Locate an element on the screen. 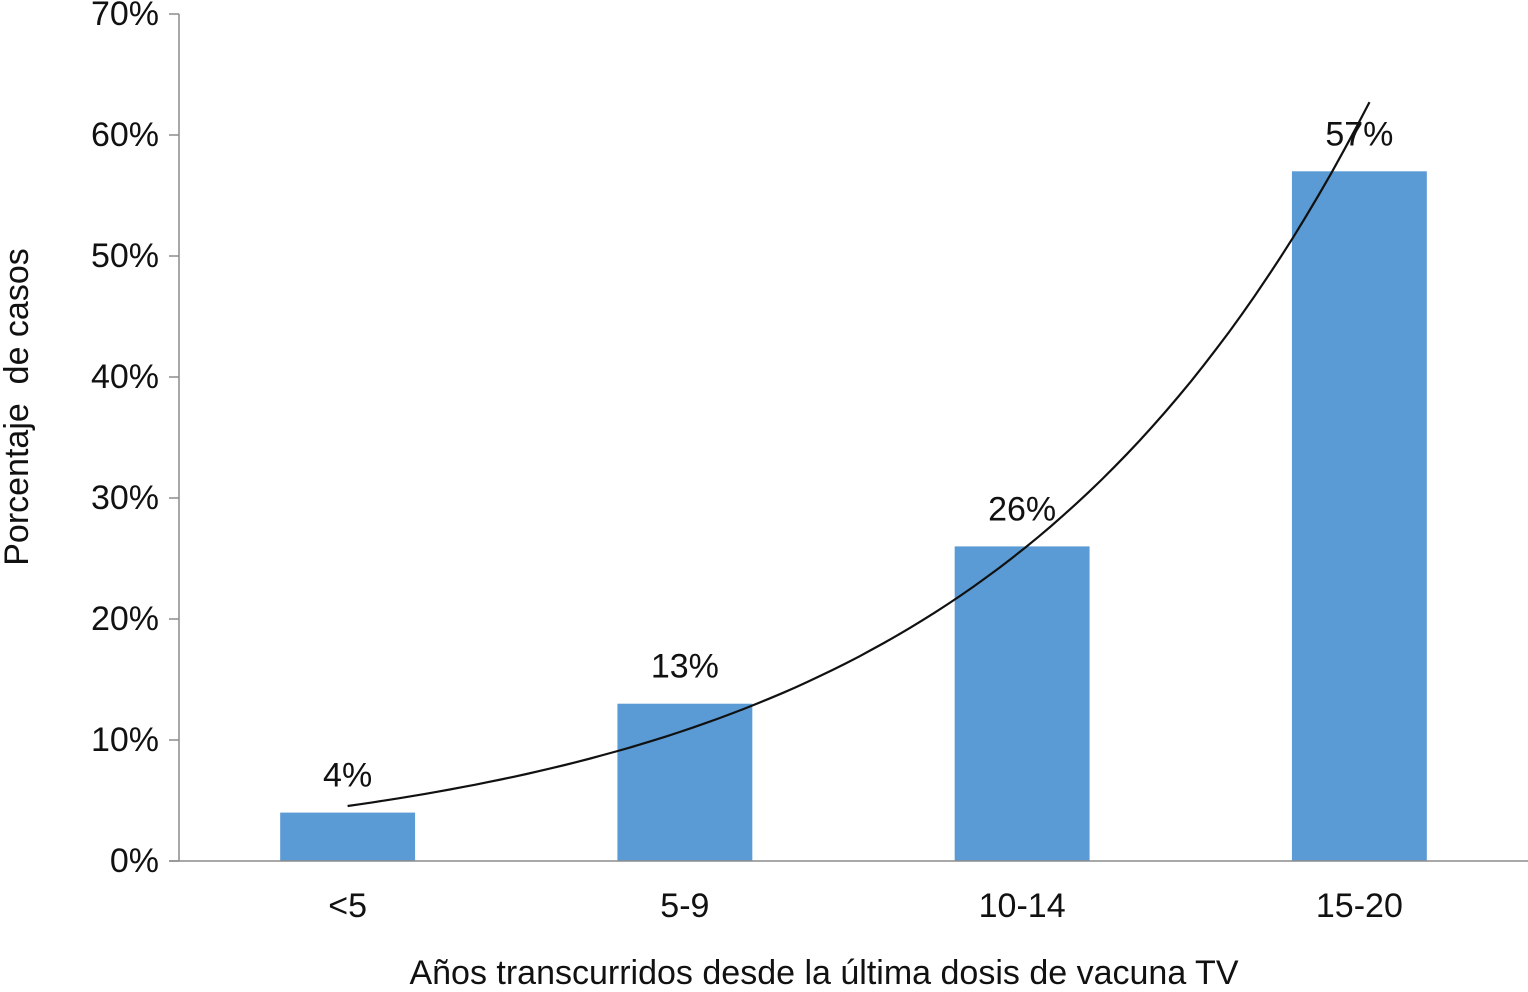  category-label: 5-9 is located at coordinates (684, 906).